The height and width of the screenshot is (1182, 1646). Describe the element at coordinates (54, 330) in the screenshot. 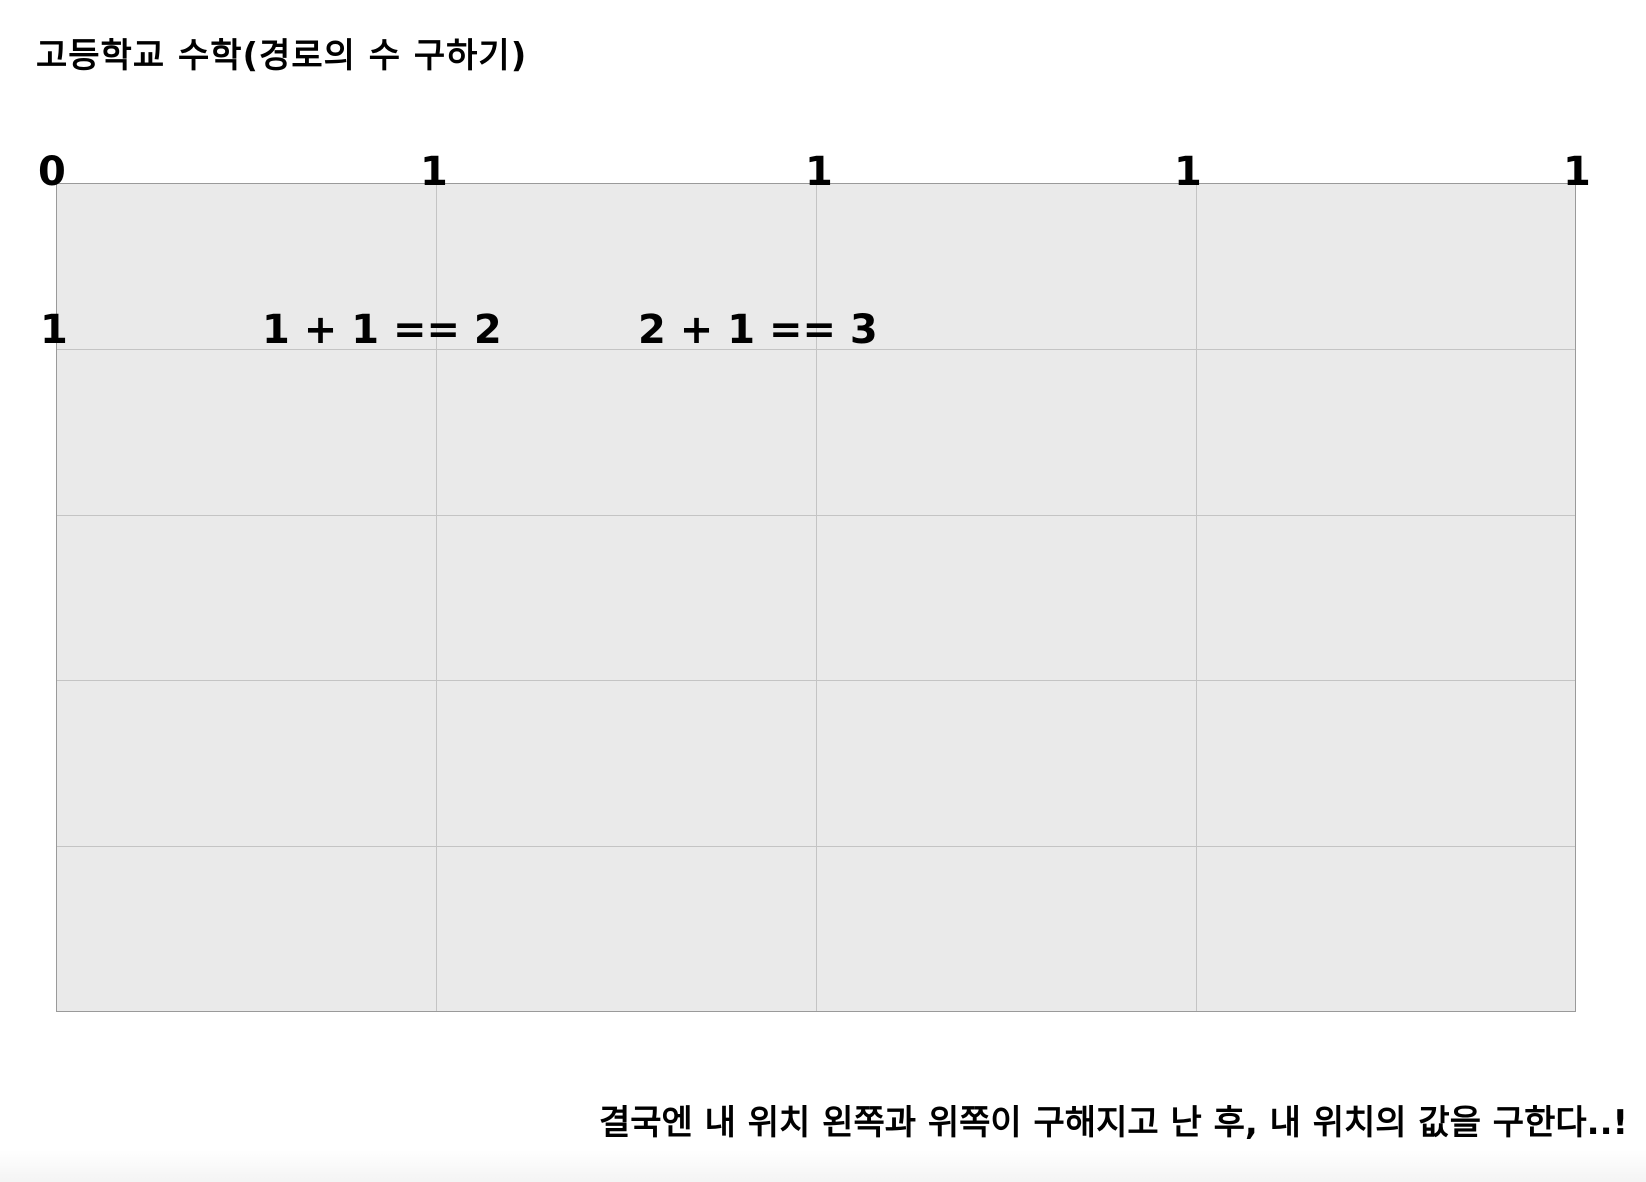

I see `left-value: 1` at that location.